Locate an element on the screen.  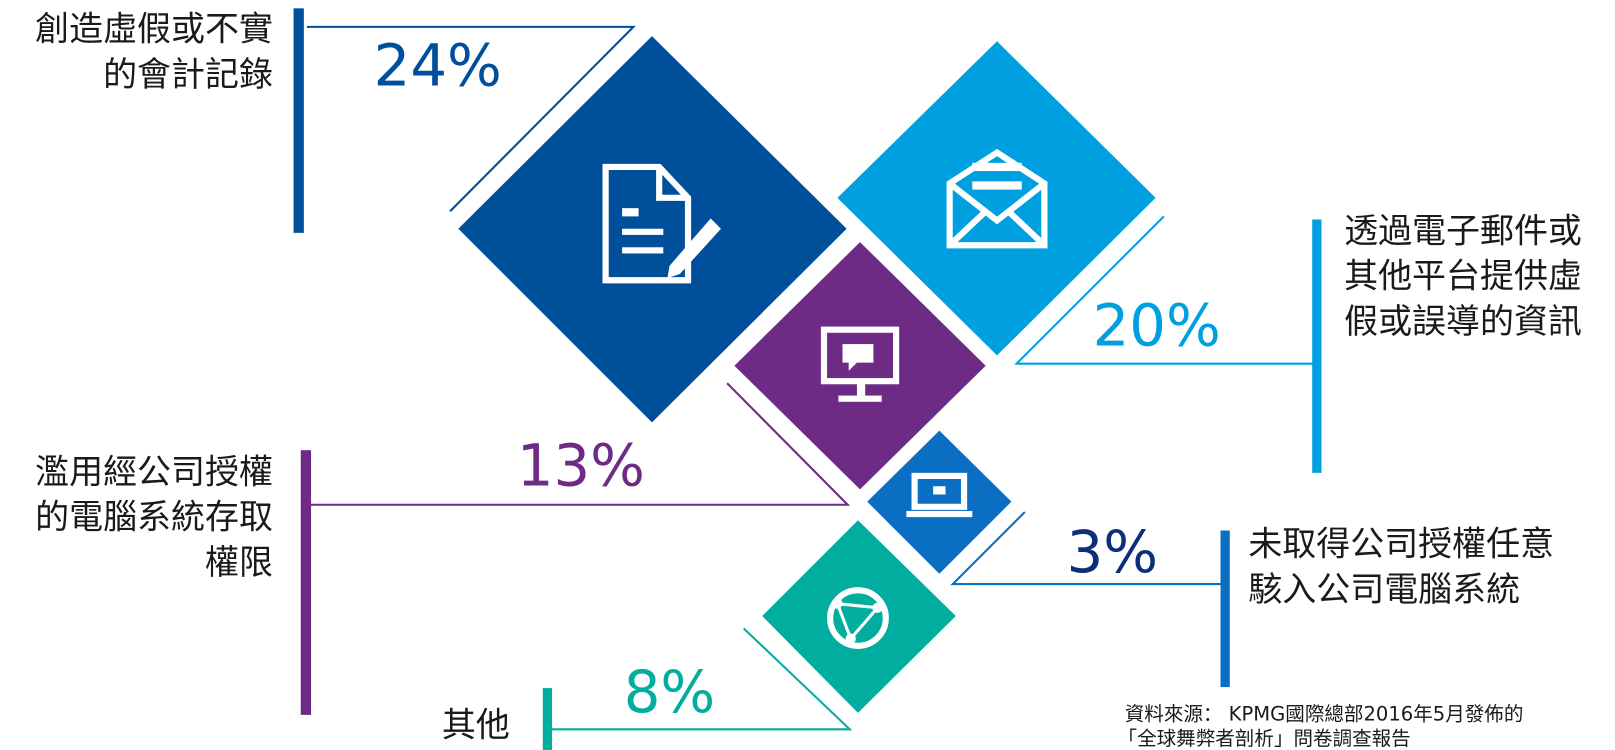
label: 假或誤導的資訊 is located at coordinates (1463, 322).